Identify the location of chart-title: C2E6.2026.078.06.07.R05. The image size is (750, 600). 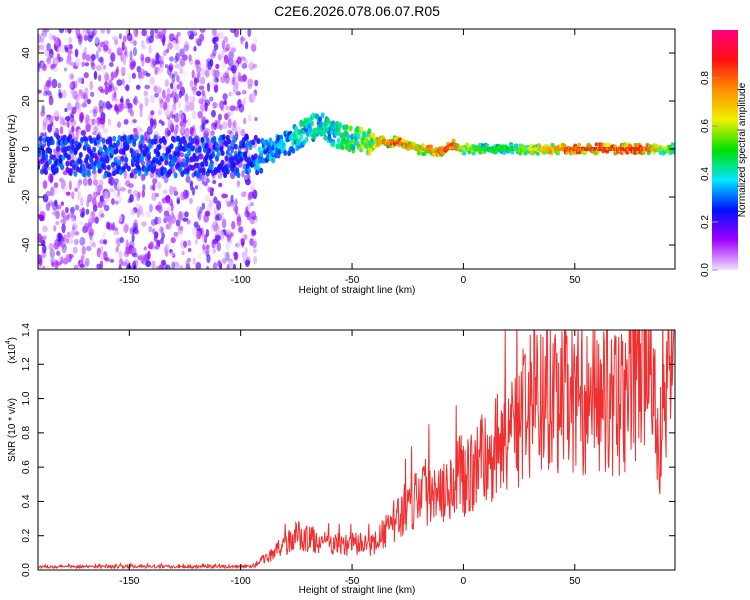
(357, 11).